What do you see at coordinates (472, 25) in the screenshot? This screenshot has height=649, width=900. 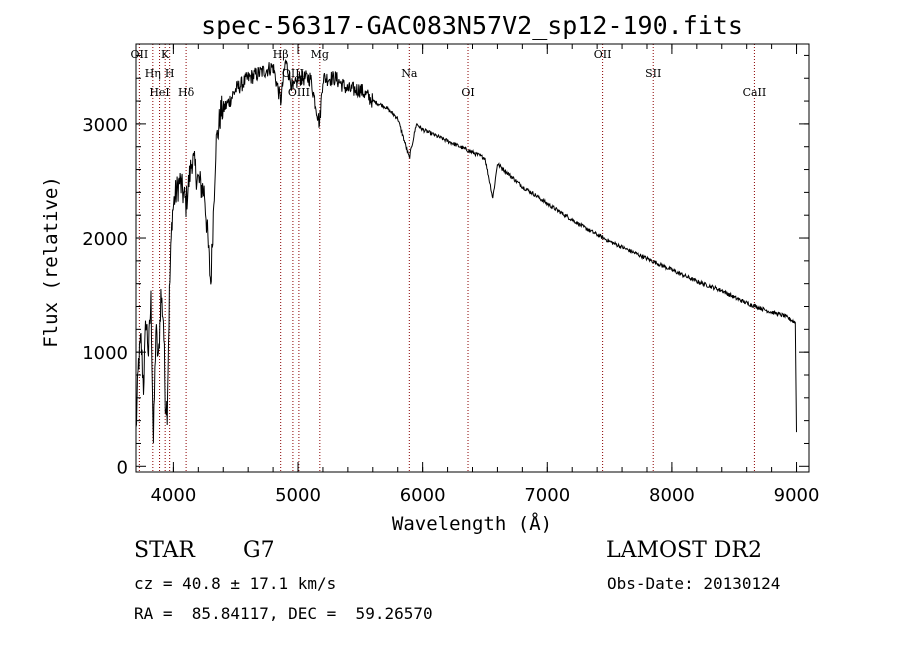 I see `chart-title: spec-56317-GAC083N57V2_sp12-190.fits` at bounding box center [472, 25].